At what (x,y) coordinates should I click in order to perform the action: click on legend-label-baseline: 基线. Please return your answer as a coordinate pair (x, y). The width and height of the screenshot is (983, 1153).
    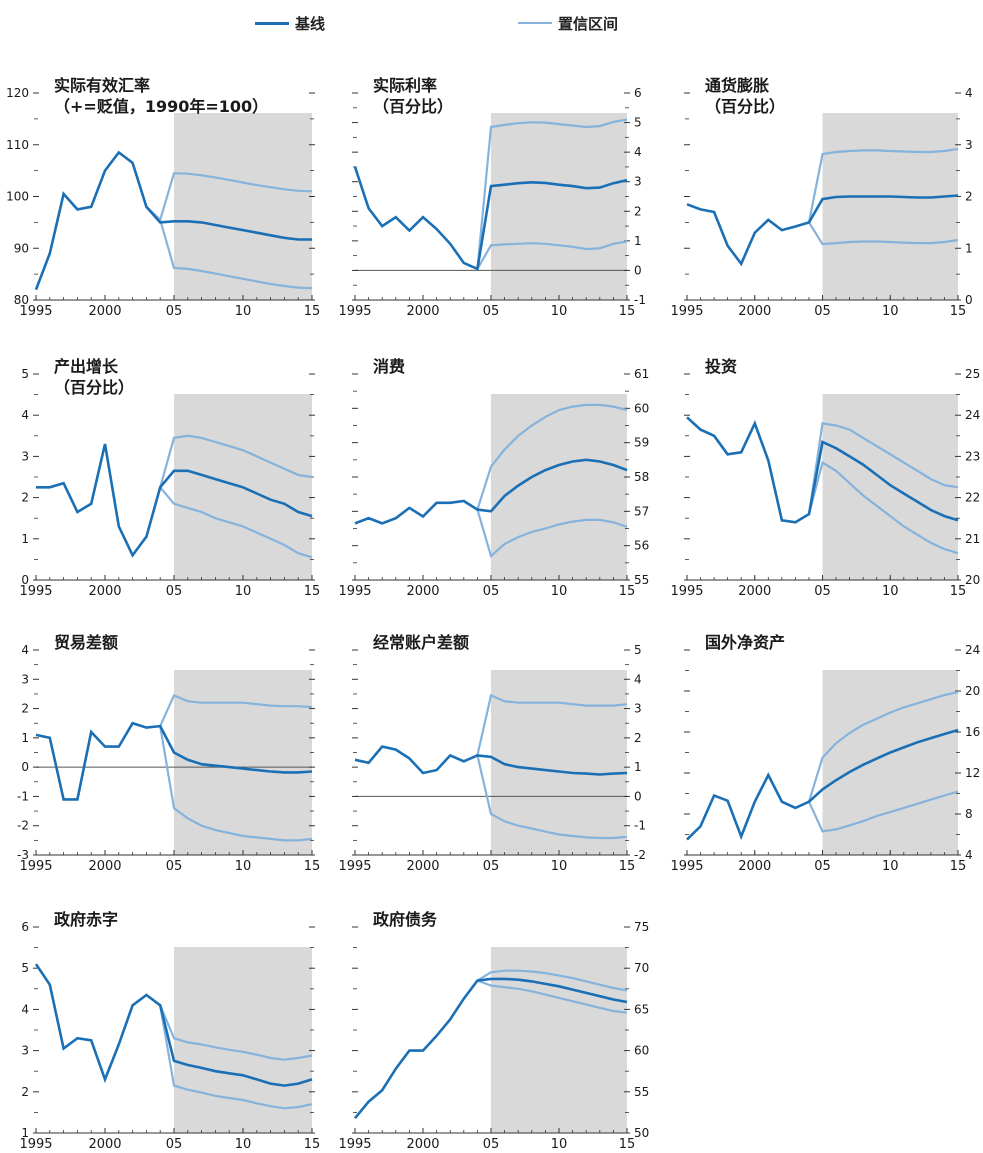
    Looking at the image, I should click on (310, 23).